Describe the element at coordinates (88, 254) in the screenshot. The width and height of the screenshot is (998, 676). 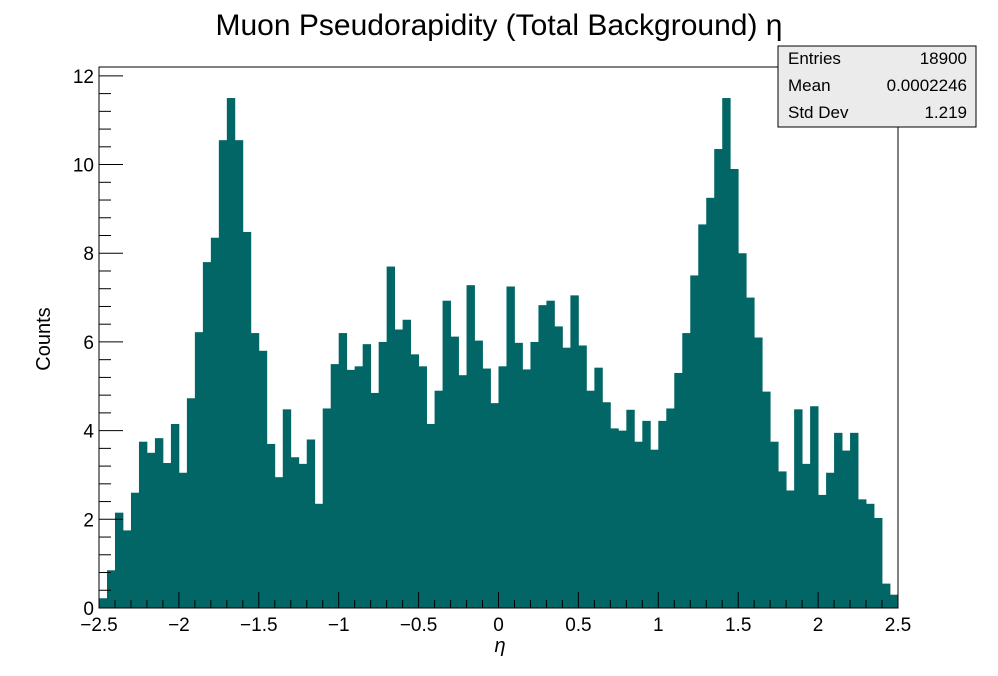
I see `y-tick-label: 8` at that location.